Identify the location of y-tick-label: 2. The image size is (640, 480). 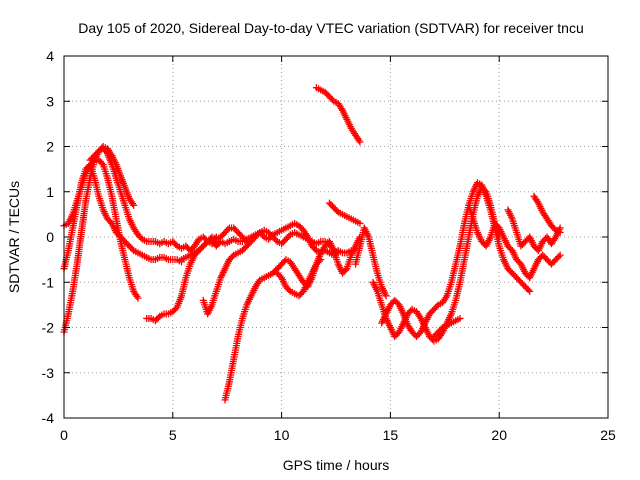
(50, 147).